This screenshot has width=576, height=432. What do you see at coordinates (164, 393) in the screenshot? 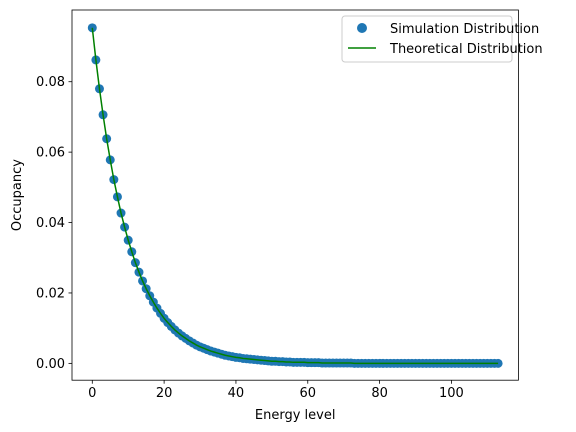
I see `x-tick-label: 20` at bounding box center [164, 393].